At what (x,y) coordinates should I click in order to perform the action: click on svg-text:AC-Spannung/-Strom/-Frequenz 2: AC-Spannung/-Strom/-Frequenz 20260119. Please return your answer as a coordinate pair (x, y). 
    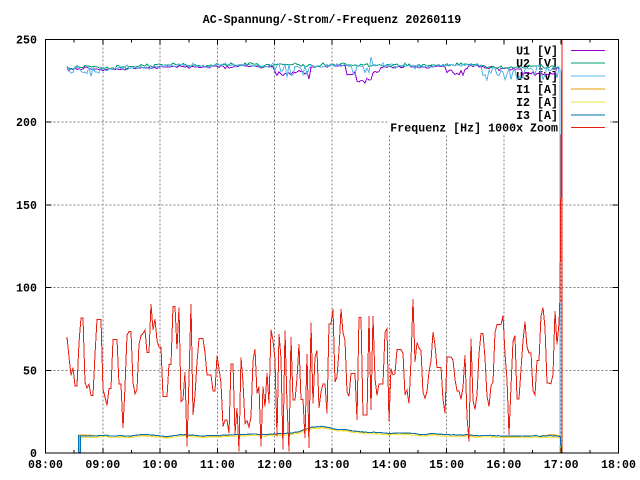
    Looking at the image, I should click on (332, 20).